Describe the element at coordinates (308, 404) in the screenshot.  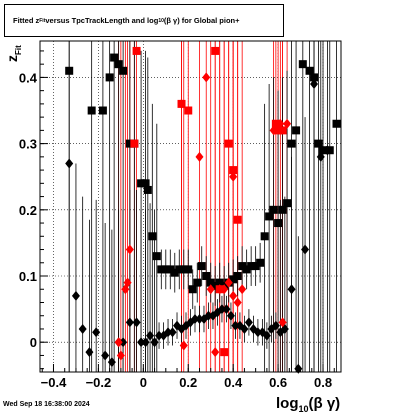
I see `x-axis-label: log10(β γ)` at that location.